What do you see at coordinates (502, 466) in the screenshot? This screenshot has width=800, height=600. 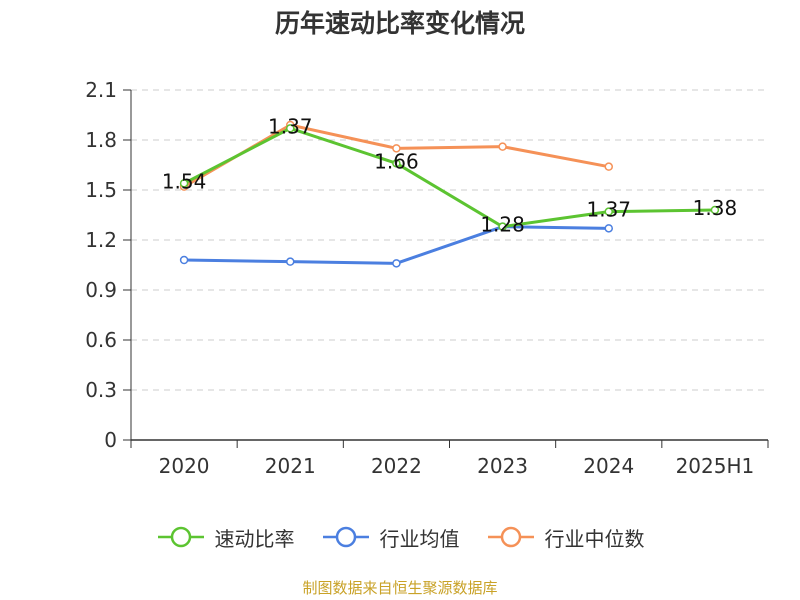 I see `x-tick-label: 2023` at bounding box center [502, 466].